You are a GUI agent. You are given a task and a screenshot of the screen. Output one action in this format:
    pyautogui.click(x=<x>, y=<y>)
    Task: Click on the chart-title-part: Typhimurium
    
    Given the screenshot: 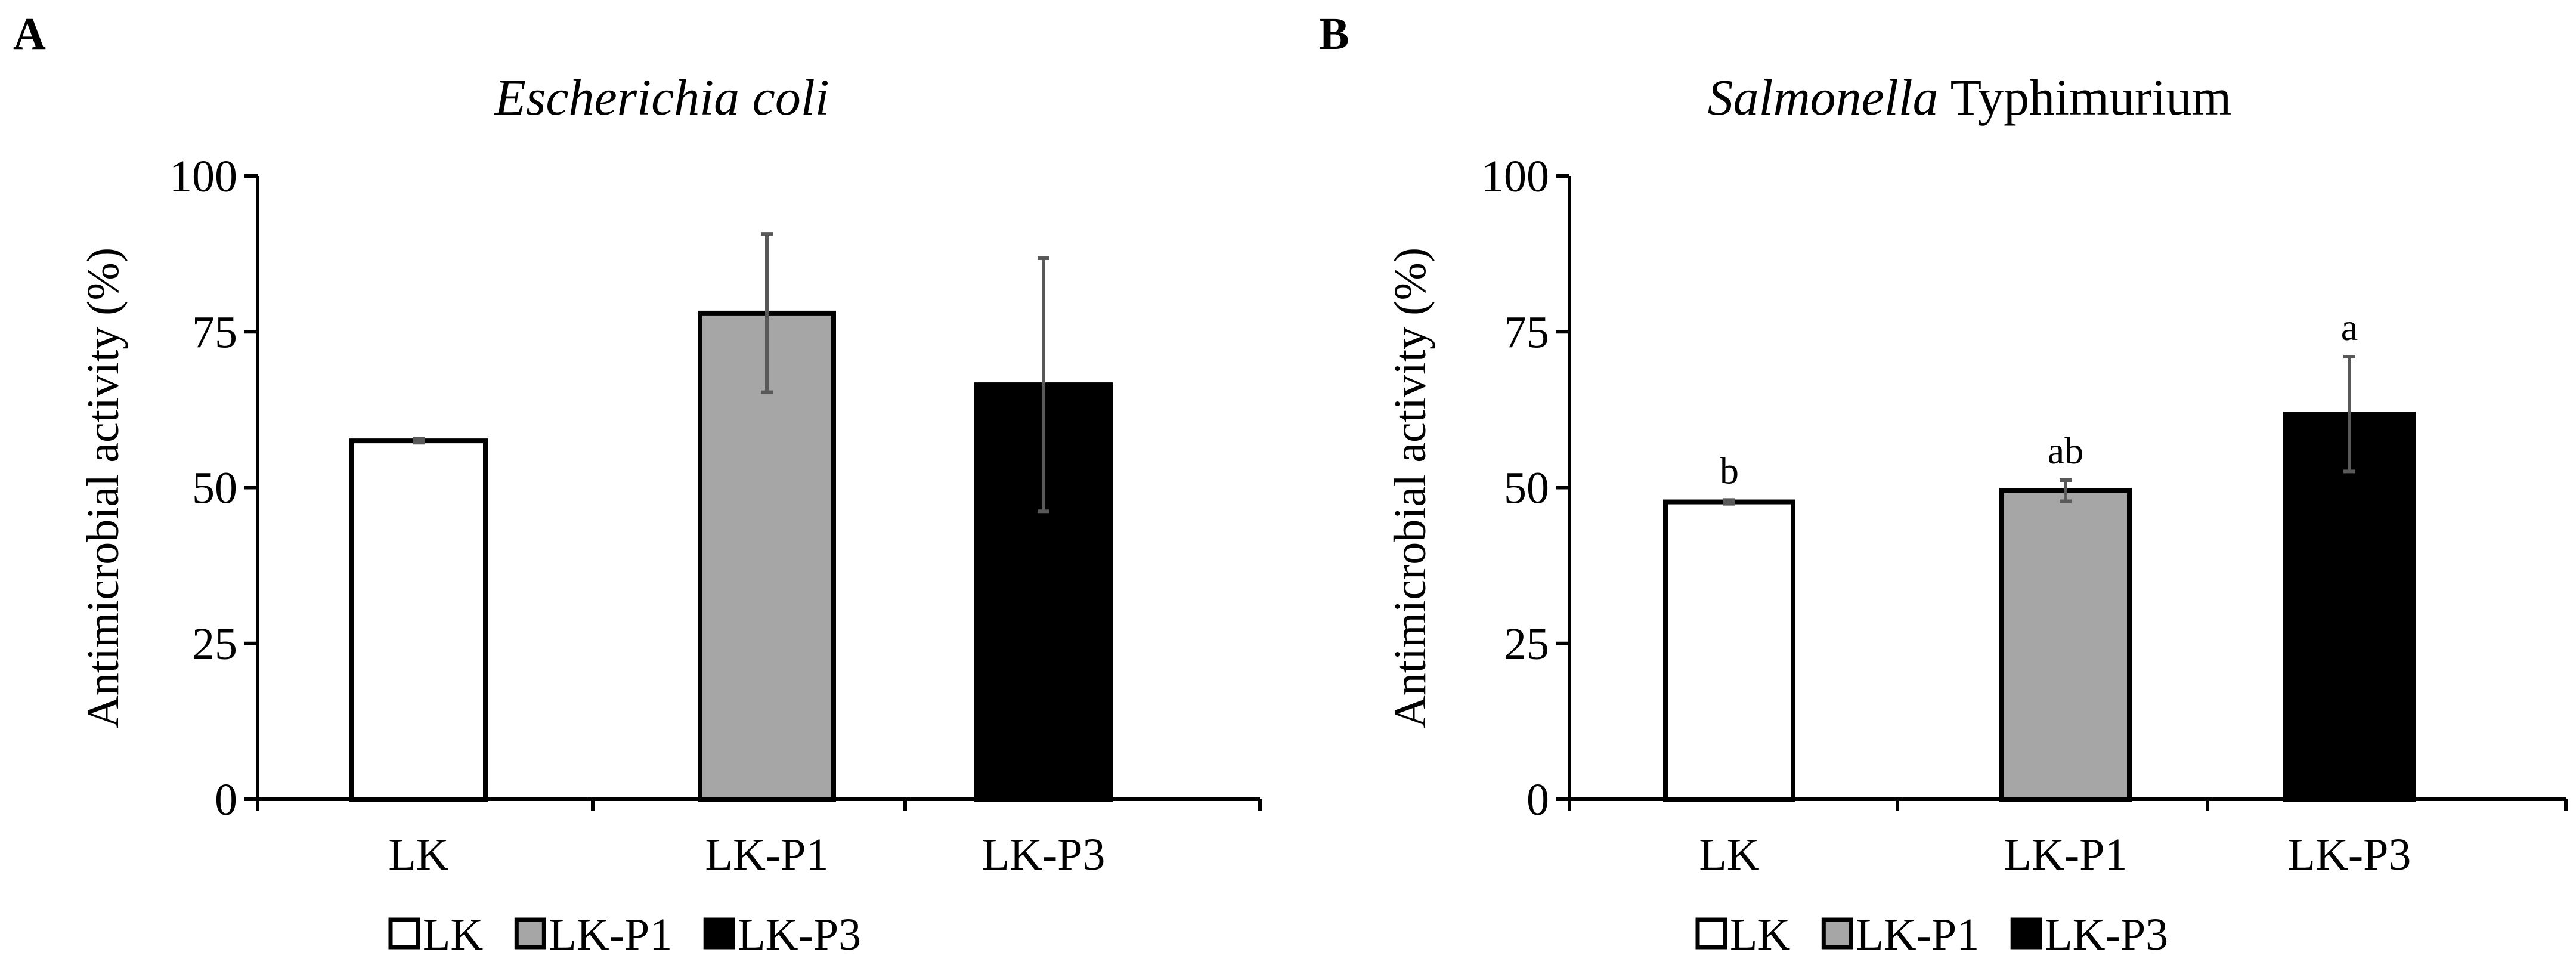 What is the action you would take?
    pyautogui.click(x=2085, y=97)
    